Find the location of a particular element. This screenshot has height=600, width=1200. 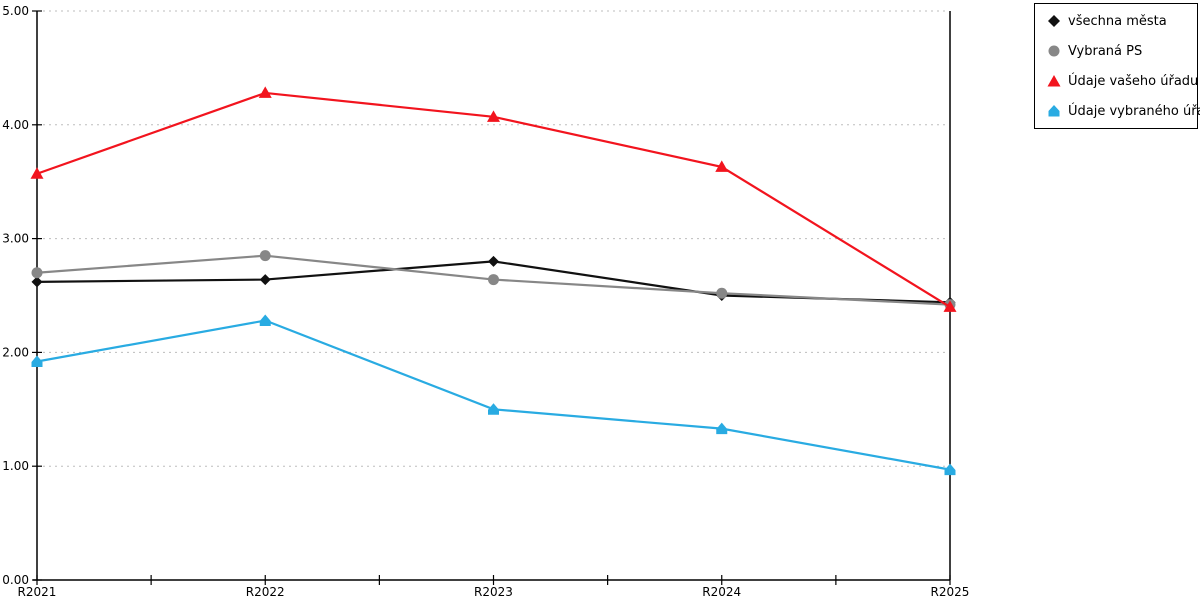

legend-item: všechna města is located at coordinates (1121, 21).